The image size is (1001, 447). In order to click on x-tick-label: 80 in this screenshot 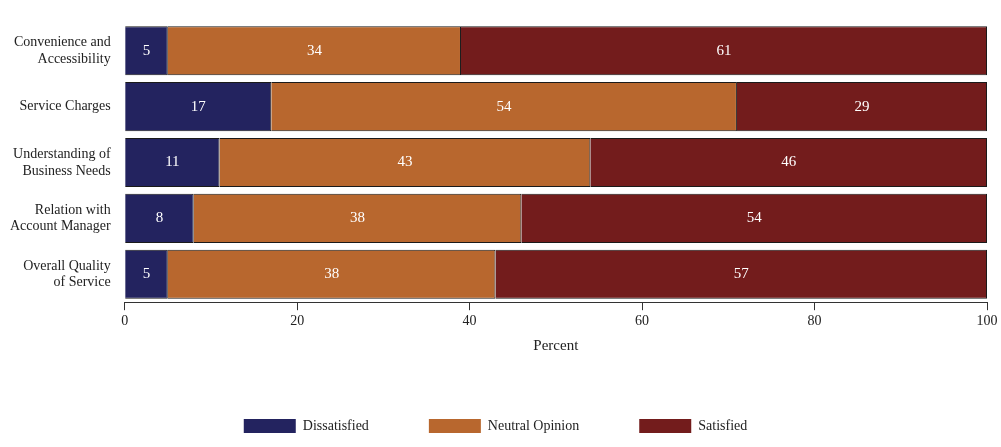, I will do `click(814, 321)`.